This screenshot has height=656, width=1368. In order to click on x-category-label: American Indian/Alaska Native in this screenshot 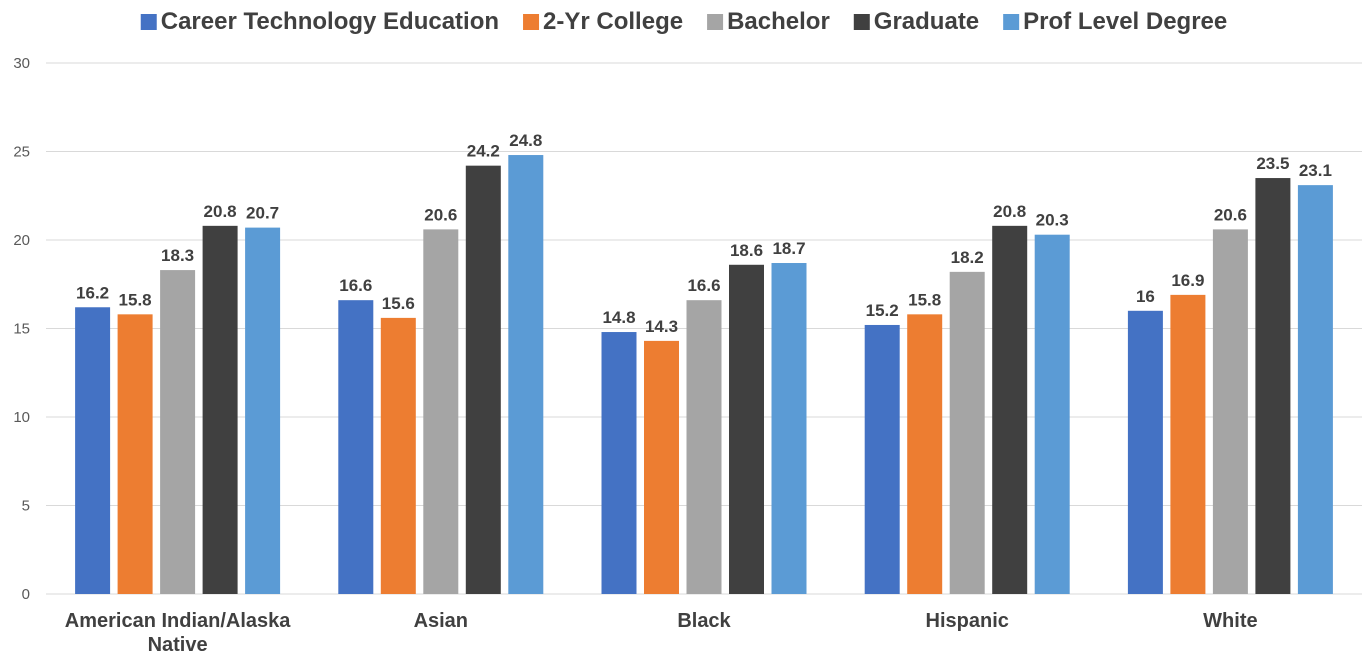, I will do `click(178, 633)`.